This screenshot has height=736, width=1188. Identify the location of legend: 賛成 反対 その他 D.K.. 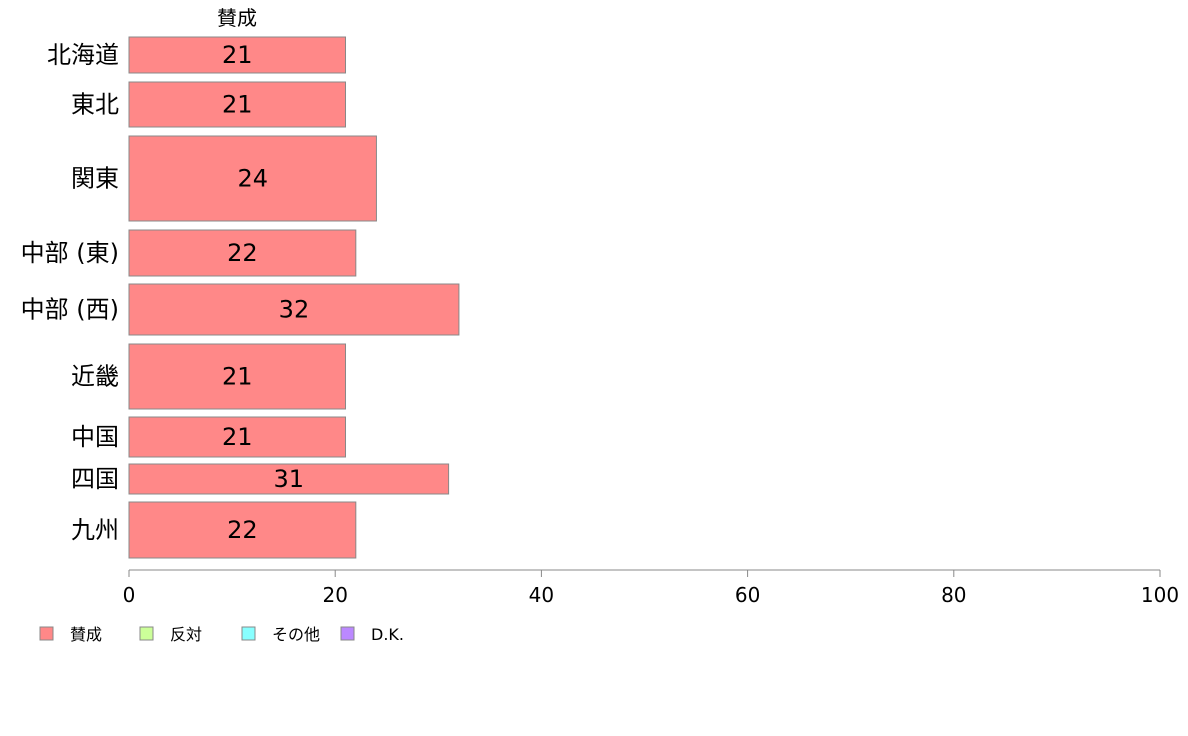
(221, 634).